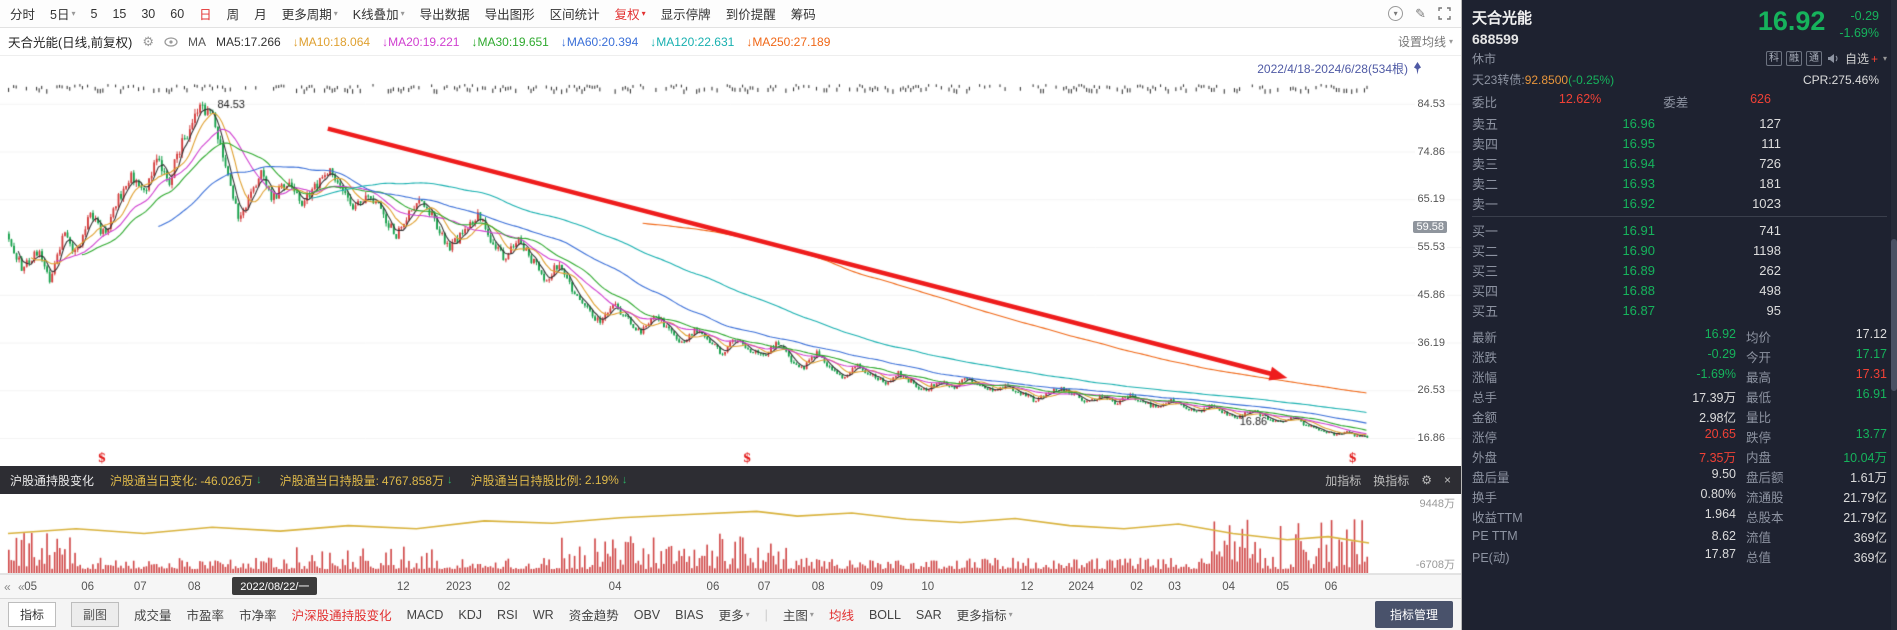 This screenshot has height=630, width=1897. What do you see at coordinates (171, 41) in the screenshot?
I see `eye-icon` at bounding box center [171, 41].